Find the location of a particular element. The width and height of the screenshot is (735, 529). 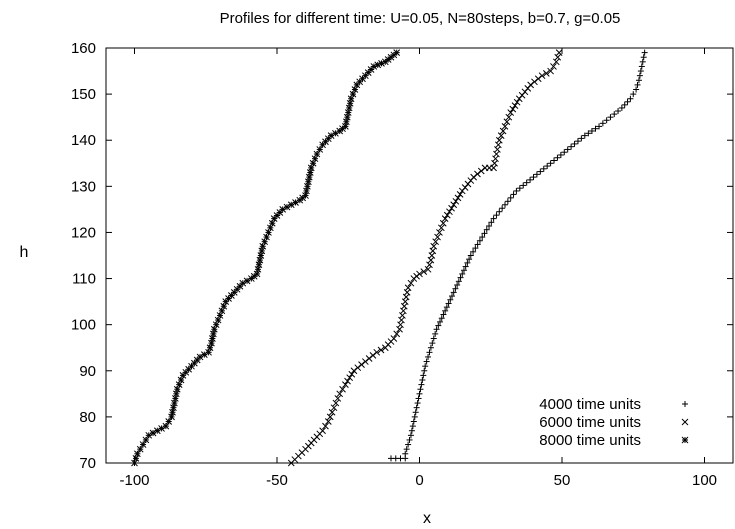

x-tick-label: 50 is located at coordinates (562, 480).